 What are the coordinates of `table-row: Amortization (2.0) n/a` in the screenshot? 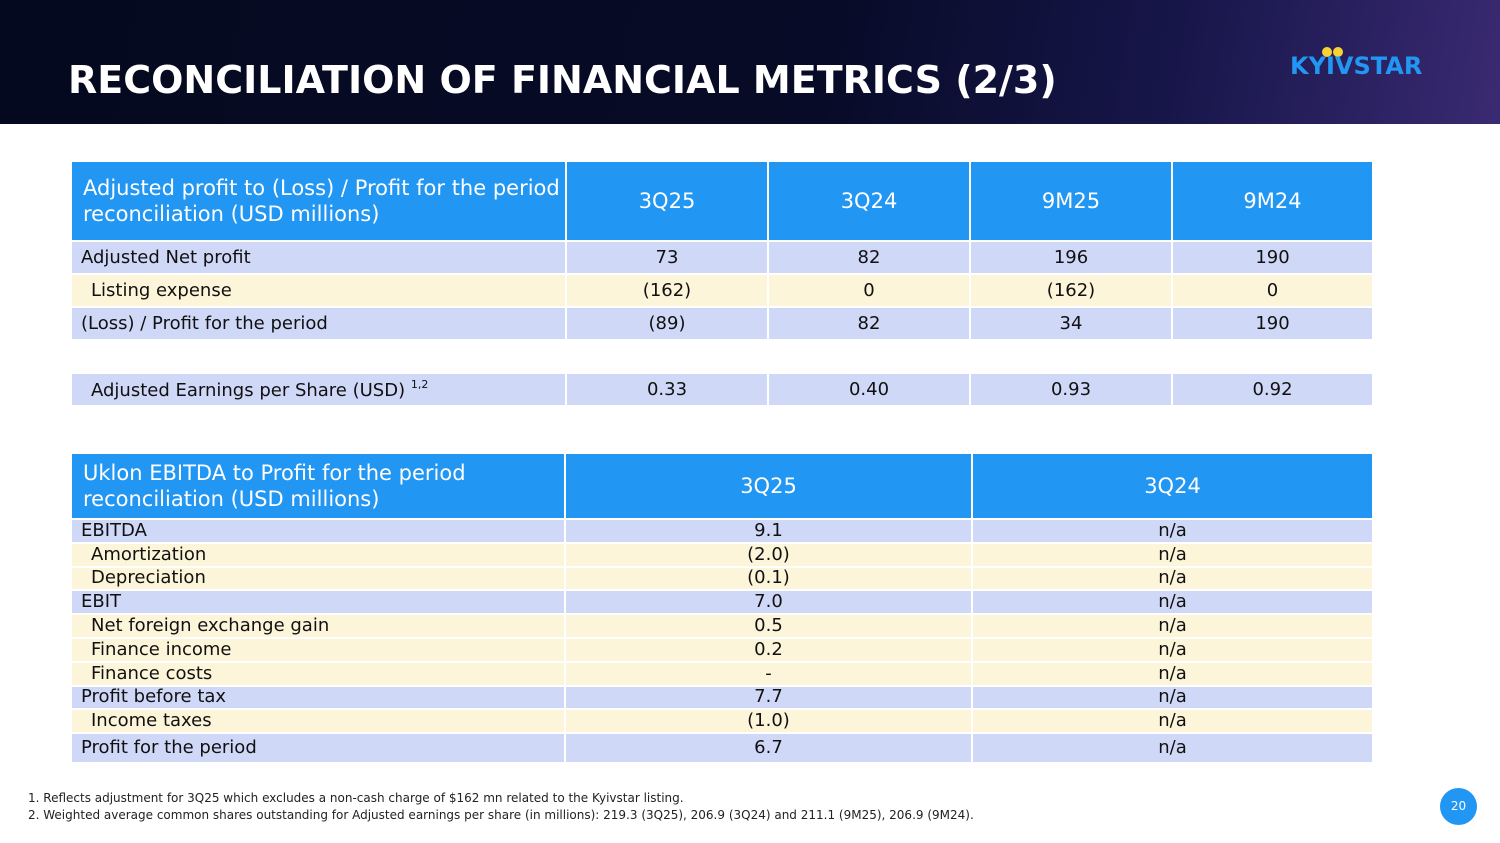 It's located at (722, 554).